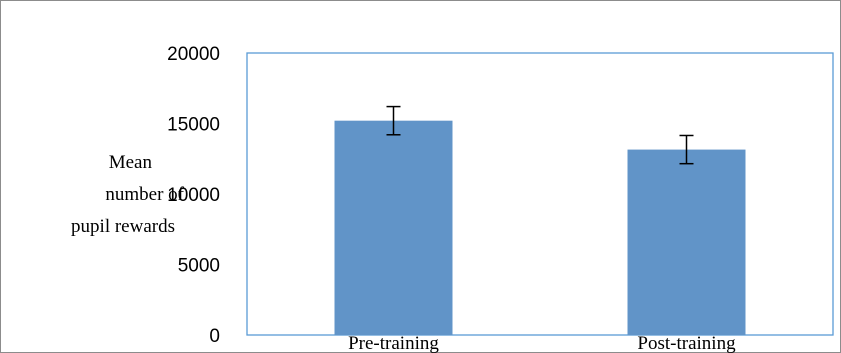 The width and height of the screenshot is (841, 353). What do you see at coordinates (128, 194) in the screenshot?
I see `y-axis-title: Mean number of pupil rewards` at bounding box center [128, 194].